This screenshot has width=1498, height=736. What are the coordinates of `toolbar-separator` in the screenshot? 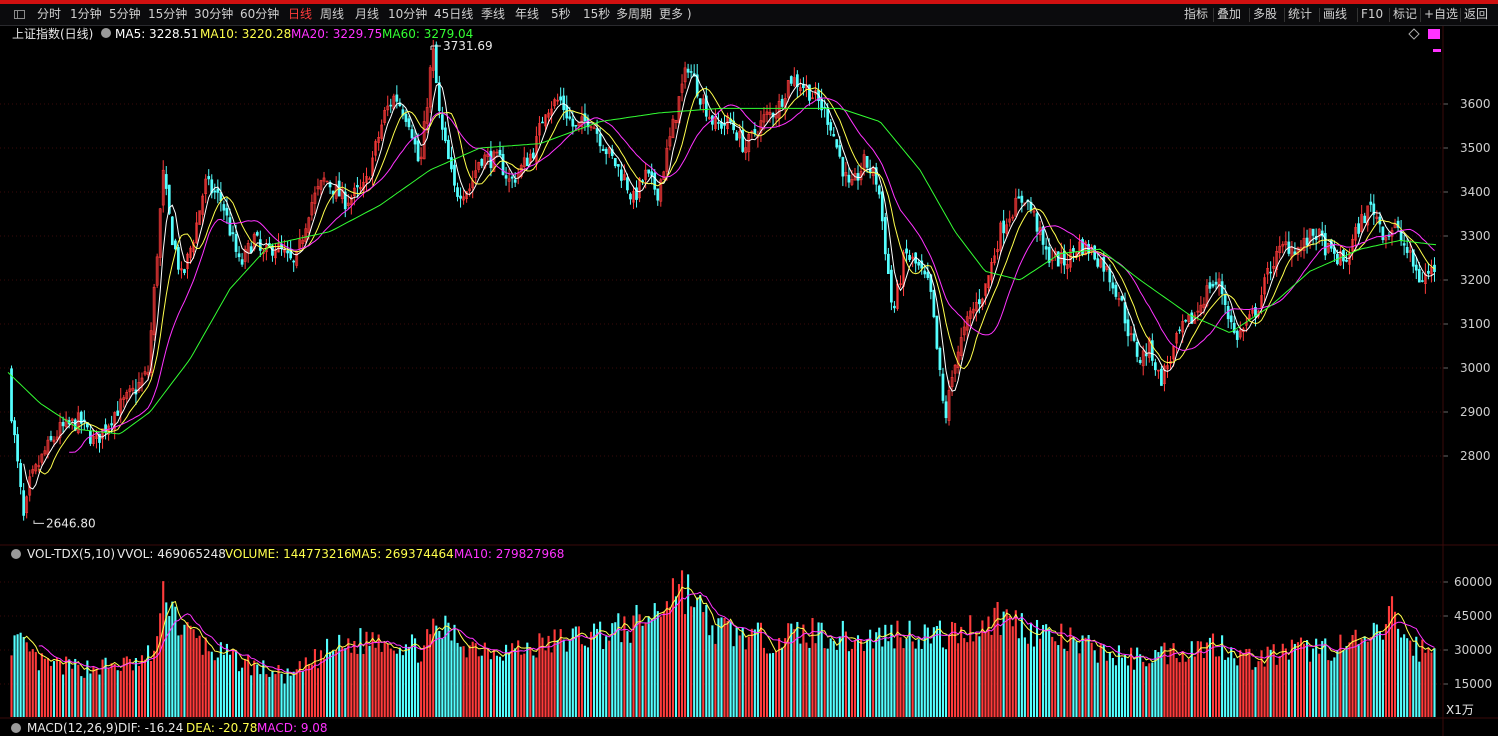 It's located at (1357, 15).